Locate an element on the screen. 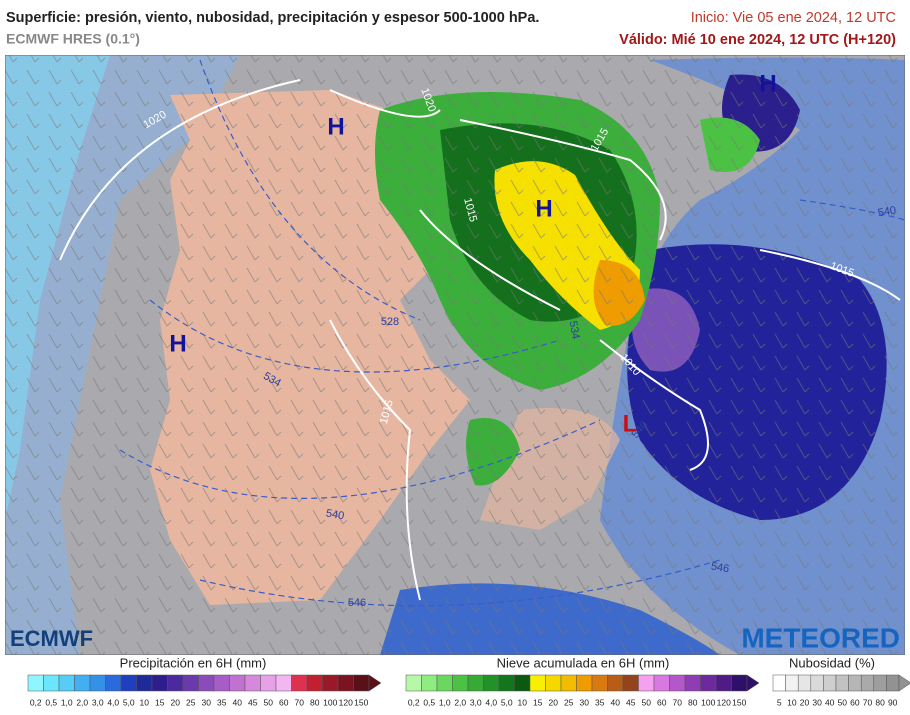 Image resolution: width=910 pixels, height=715 pixels. legend-label: 2,0 is located at coordinates (460, 702).